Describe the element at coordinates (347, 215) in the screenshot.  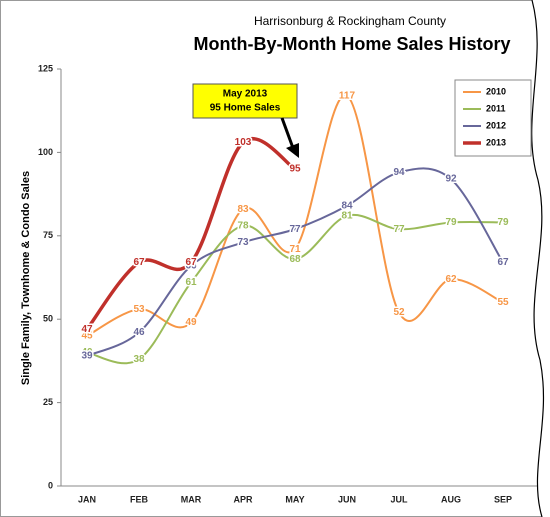
I see `data-label: 81` at that location.